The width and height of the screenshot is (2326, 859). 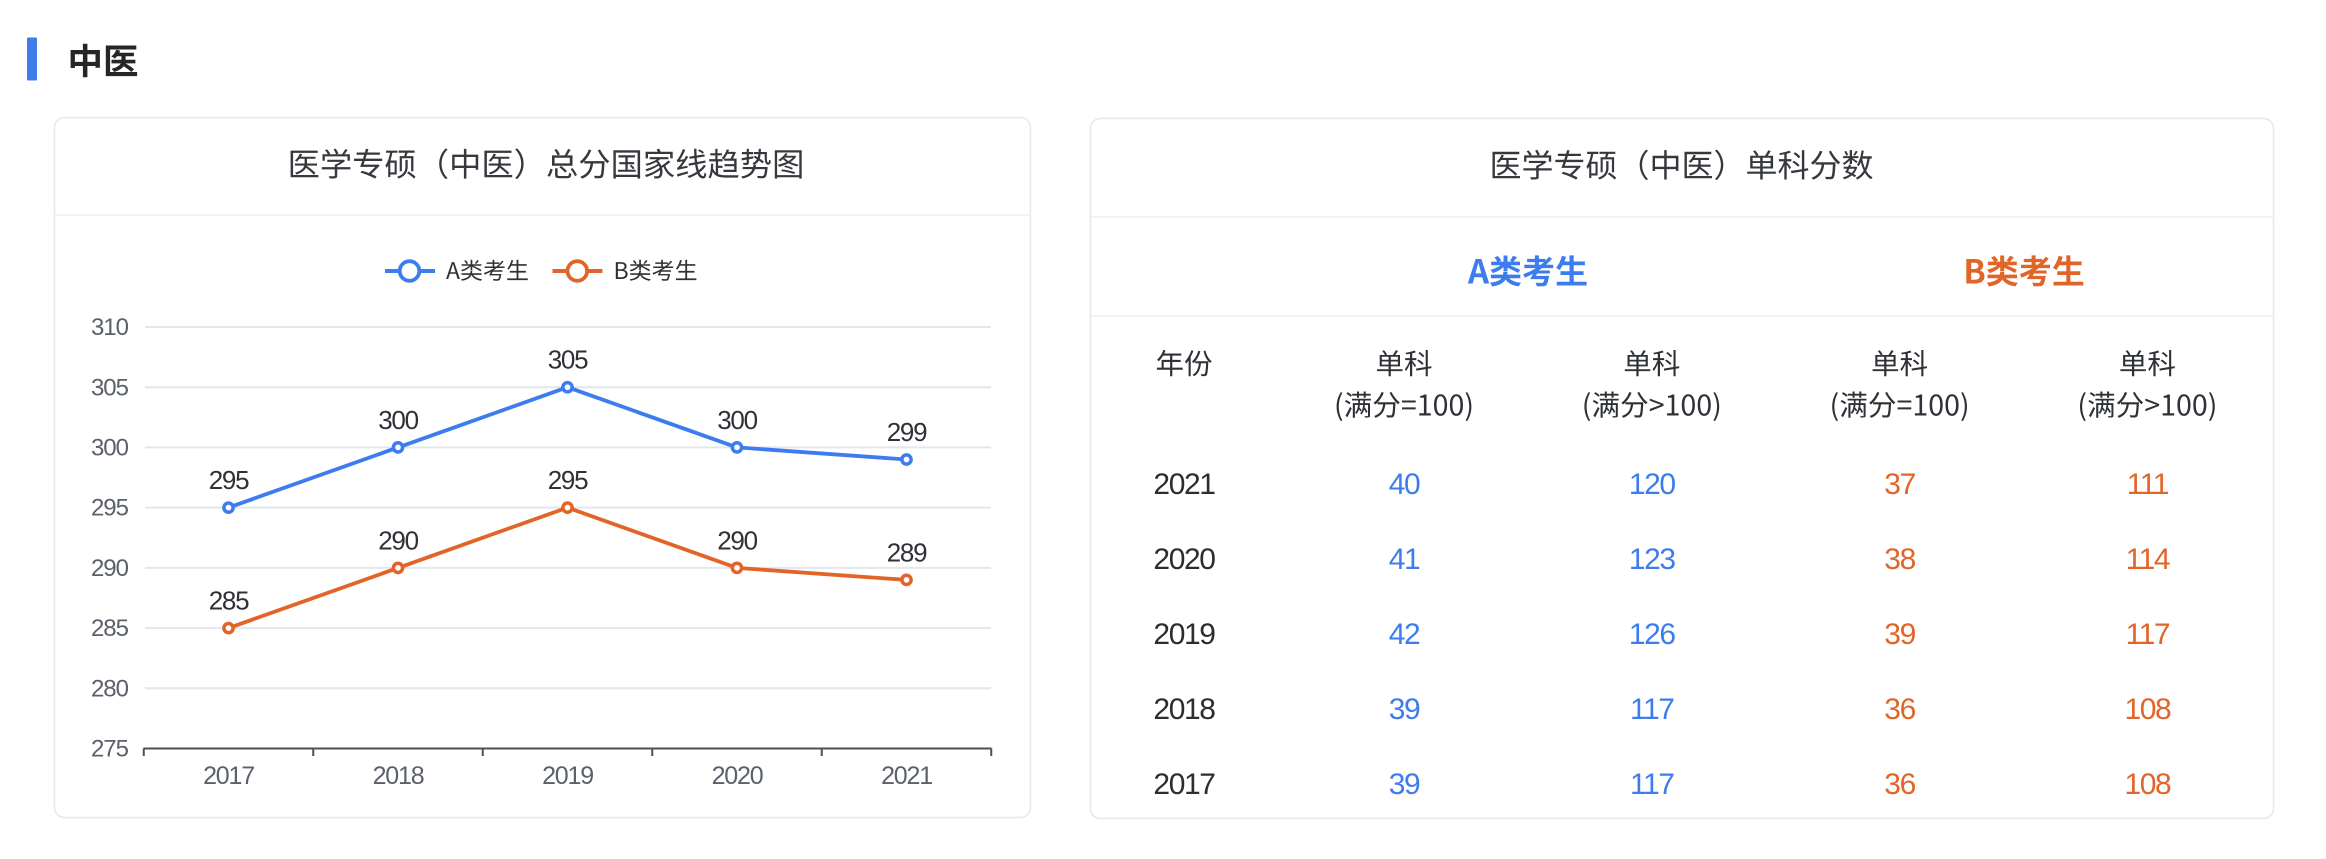 I want to click on svg-text: 123, so click(x=1652, y=559).